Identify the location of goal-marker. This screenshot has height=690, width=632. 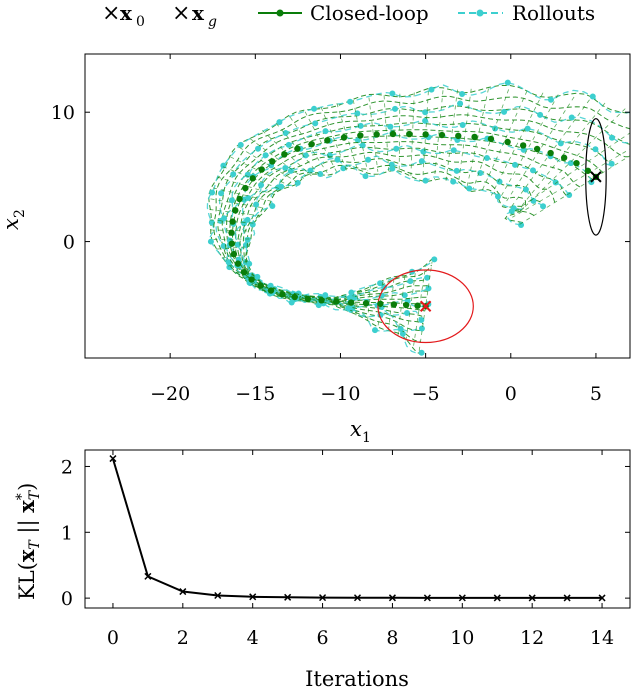
(425, 306).